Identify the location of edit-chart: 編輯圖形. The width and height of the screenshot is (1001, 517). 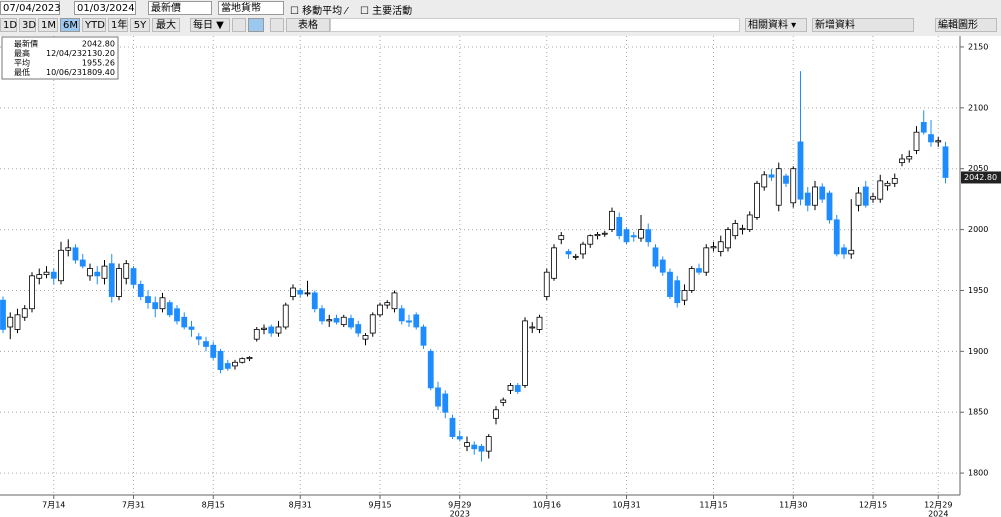
(966, 25).